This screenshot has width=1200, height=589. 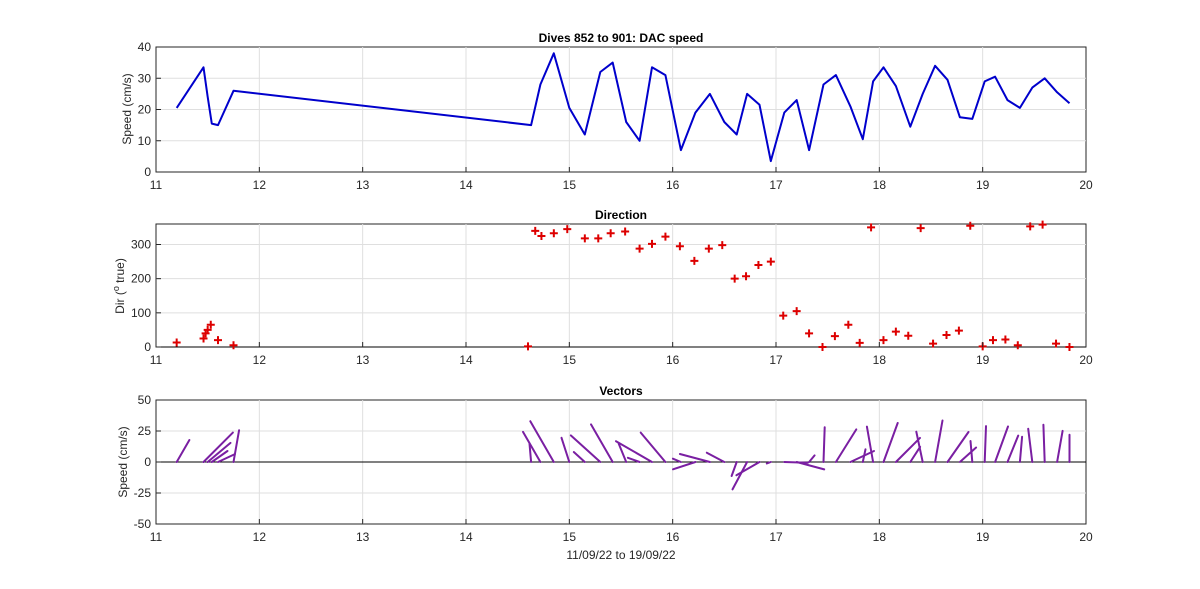 What do you see at coordinates (570, 537) in the screenshot?
I see `x-tick-label: 15` at bounding box center [570, 537].